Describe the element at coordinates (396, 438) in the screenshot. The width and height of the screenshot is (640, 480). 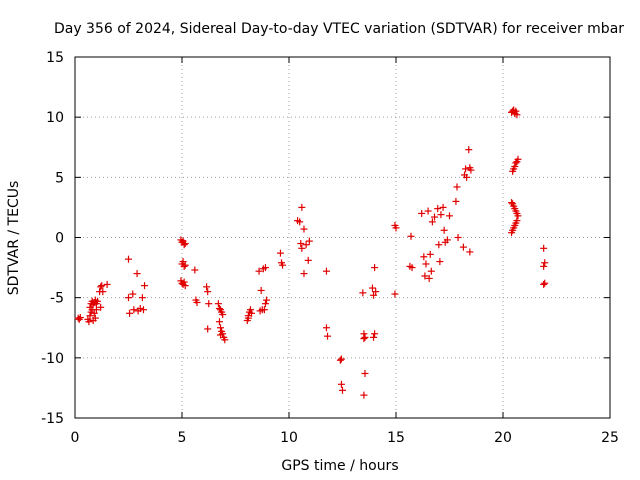
I see `x-tick-label: 15` at that location.